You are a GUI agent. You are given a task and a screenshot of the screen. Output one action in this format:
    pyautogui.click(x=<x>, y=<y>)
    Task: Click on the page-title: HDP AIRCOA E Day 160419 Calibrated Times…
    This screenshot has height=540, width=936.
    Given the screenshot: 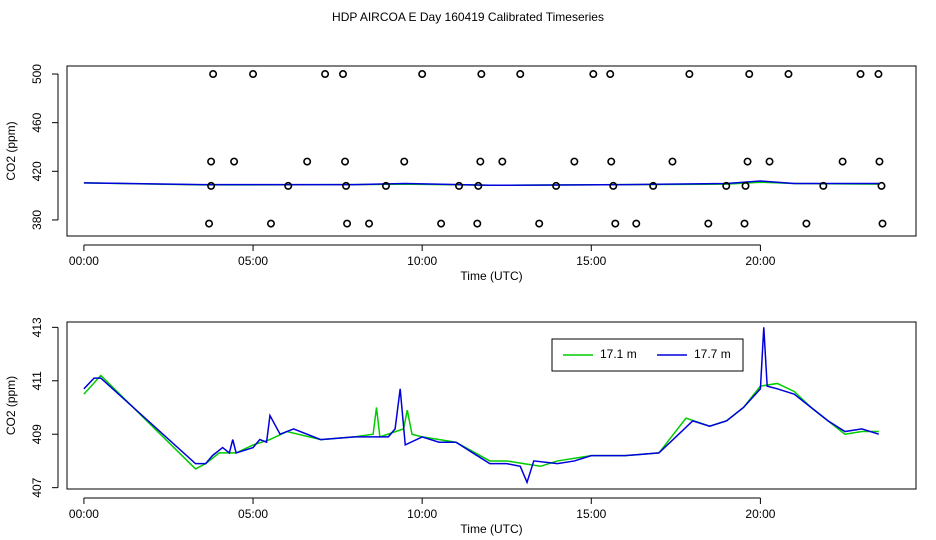 What is the action you would take?
    pyautogui.click(x=468, y=17)
    